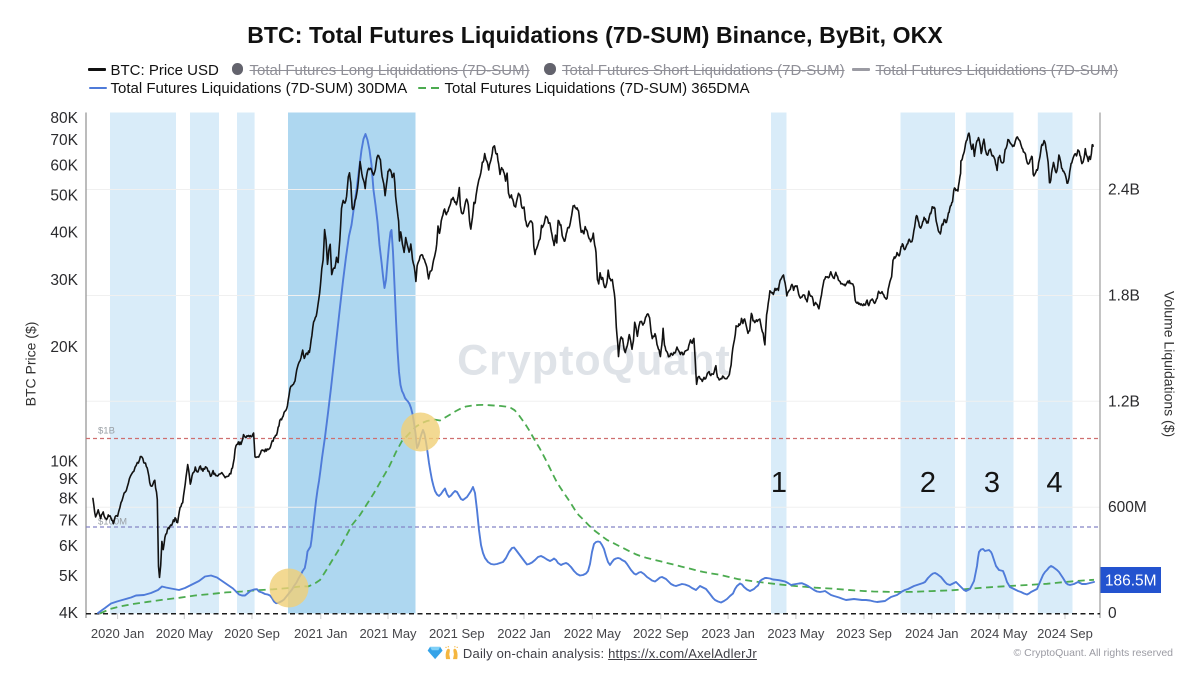 This screenshot has width=1200, height=675. What do you see at coordinates (69, 613) in the screenshot?
I see `svg-text: 4K` at bounding box center [69, 613].